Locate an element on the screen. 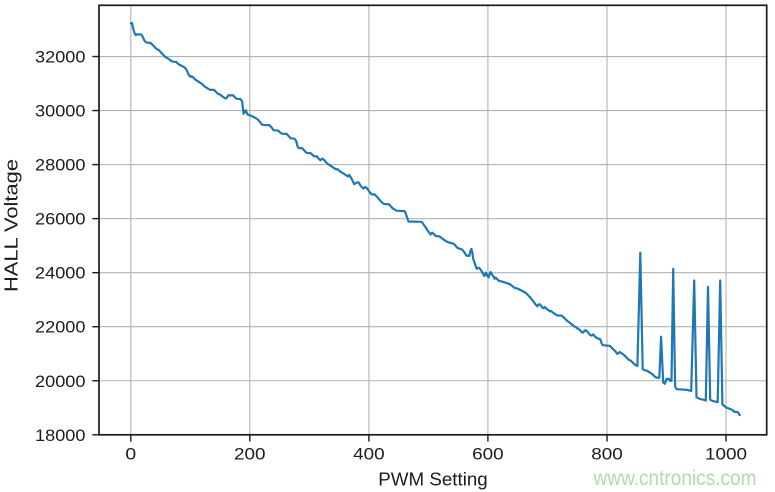 This screenshot has height=492, width=775. svg-text: 22000 is located at coordinates (60, 327).